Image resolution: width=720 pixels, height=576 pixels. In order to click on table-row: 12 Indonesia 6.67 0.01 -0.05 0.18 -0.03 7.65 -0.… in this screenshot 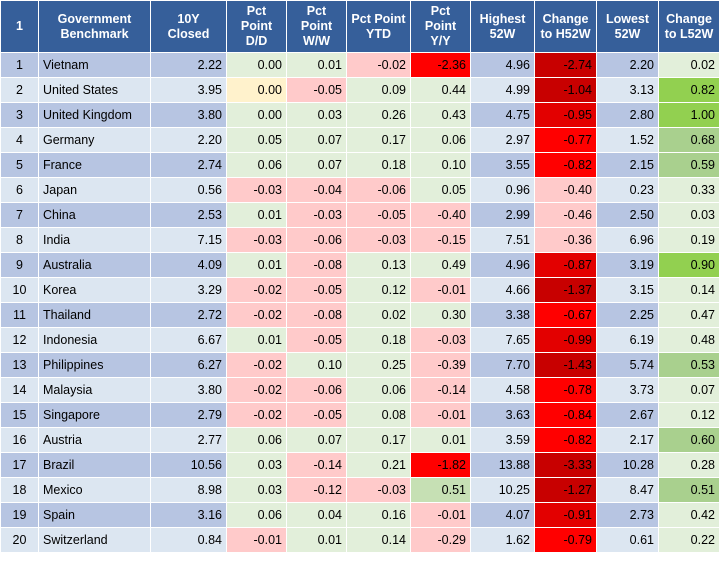, I will do `click(360, 340)`.